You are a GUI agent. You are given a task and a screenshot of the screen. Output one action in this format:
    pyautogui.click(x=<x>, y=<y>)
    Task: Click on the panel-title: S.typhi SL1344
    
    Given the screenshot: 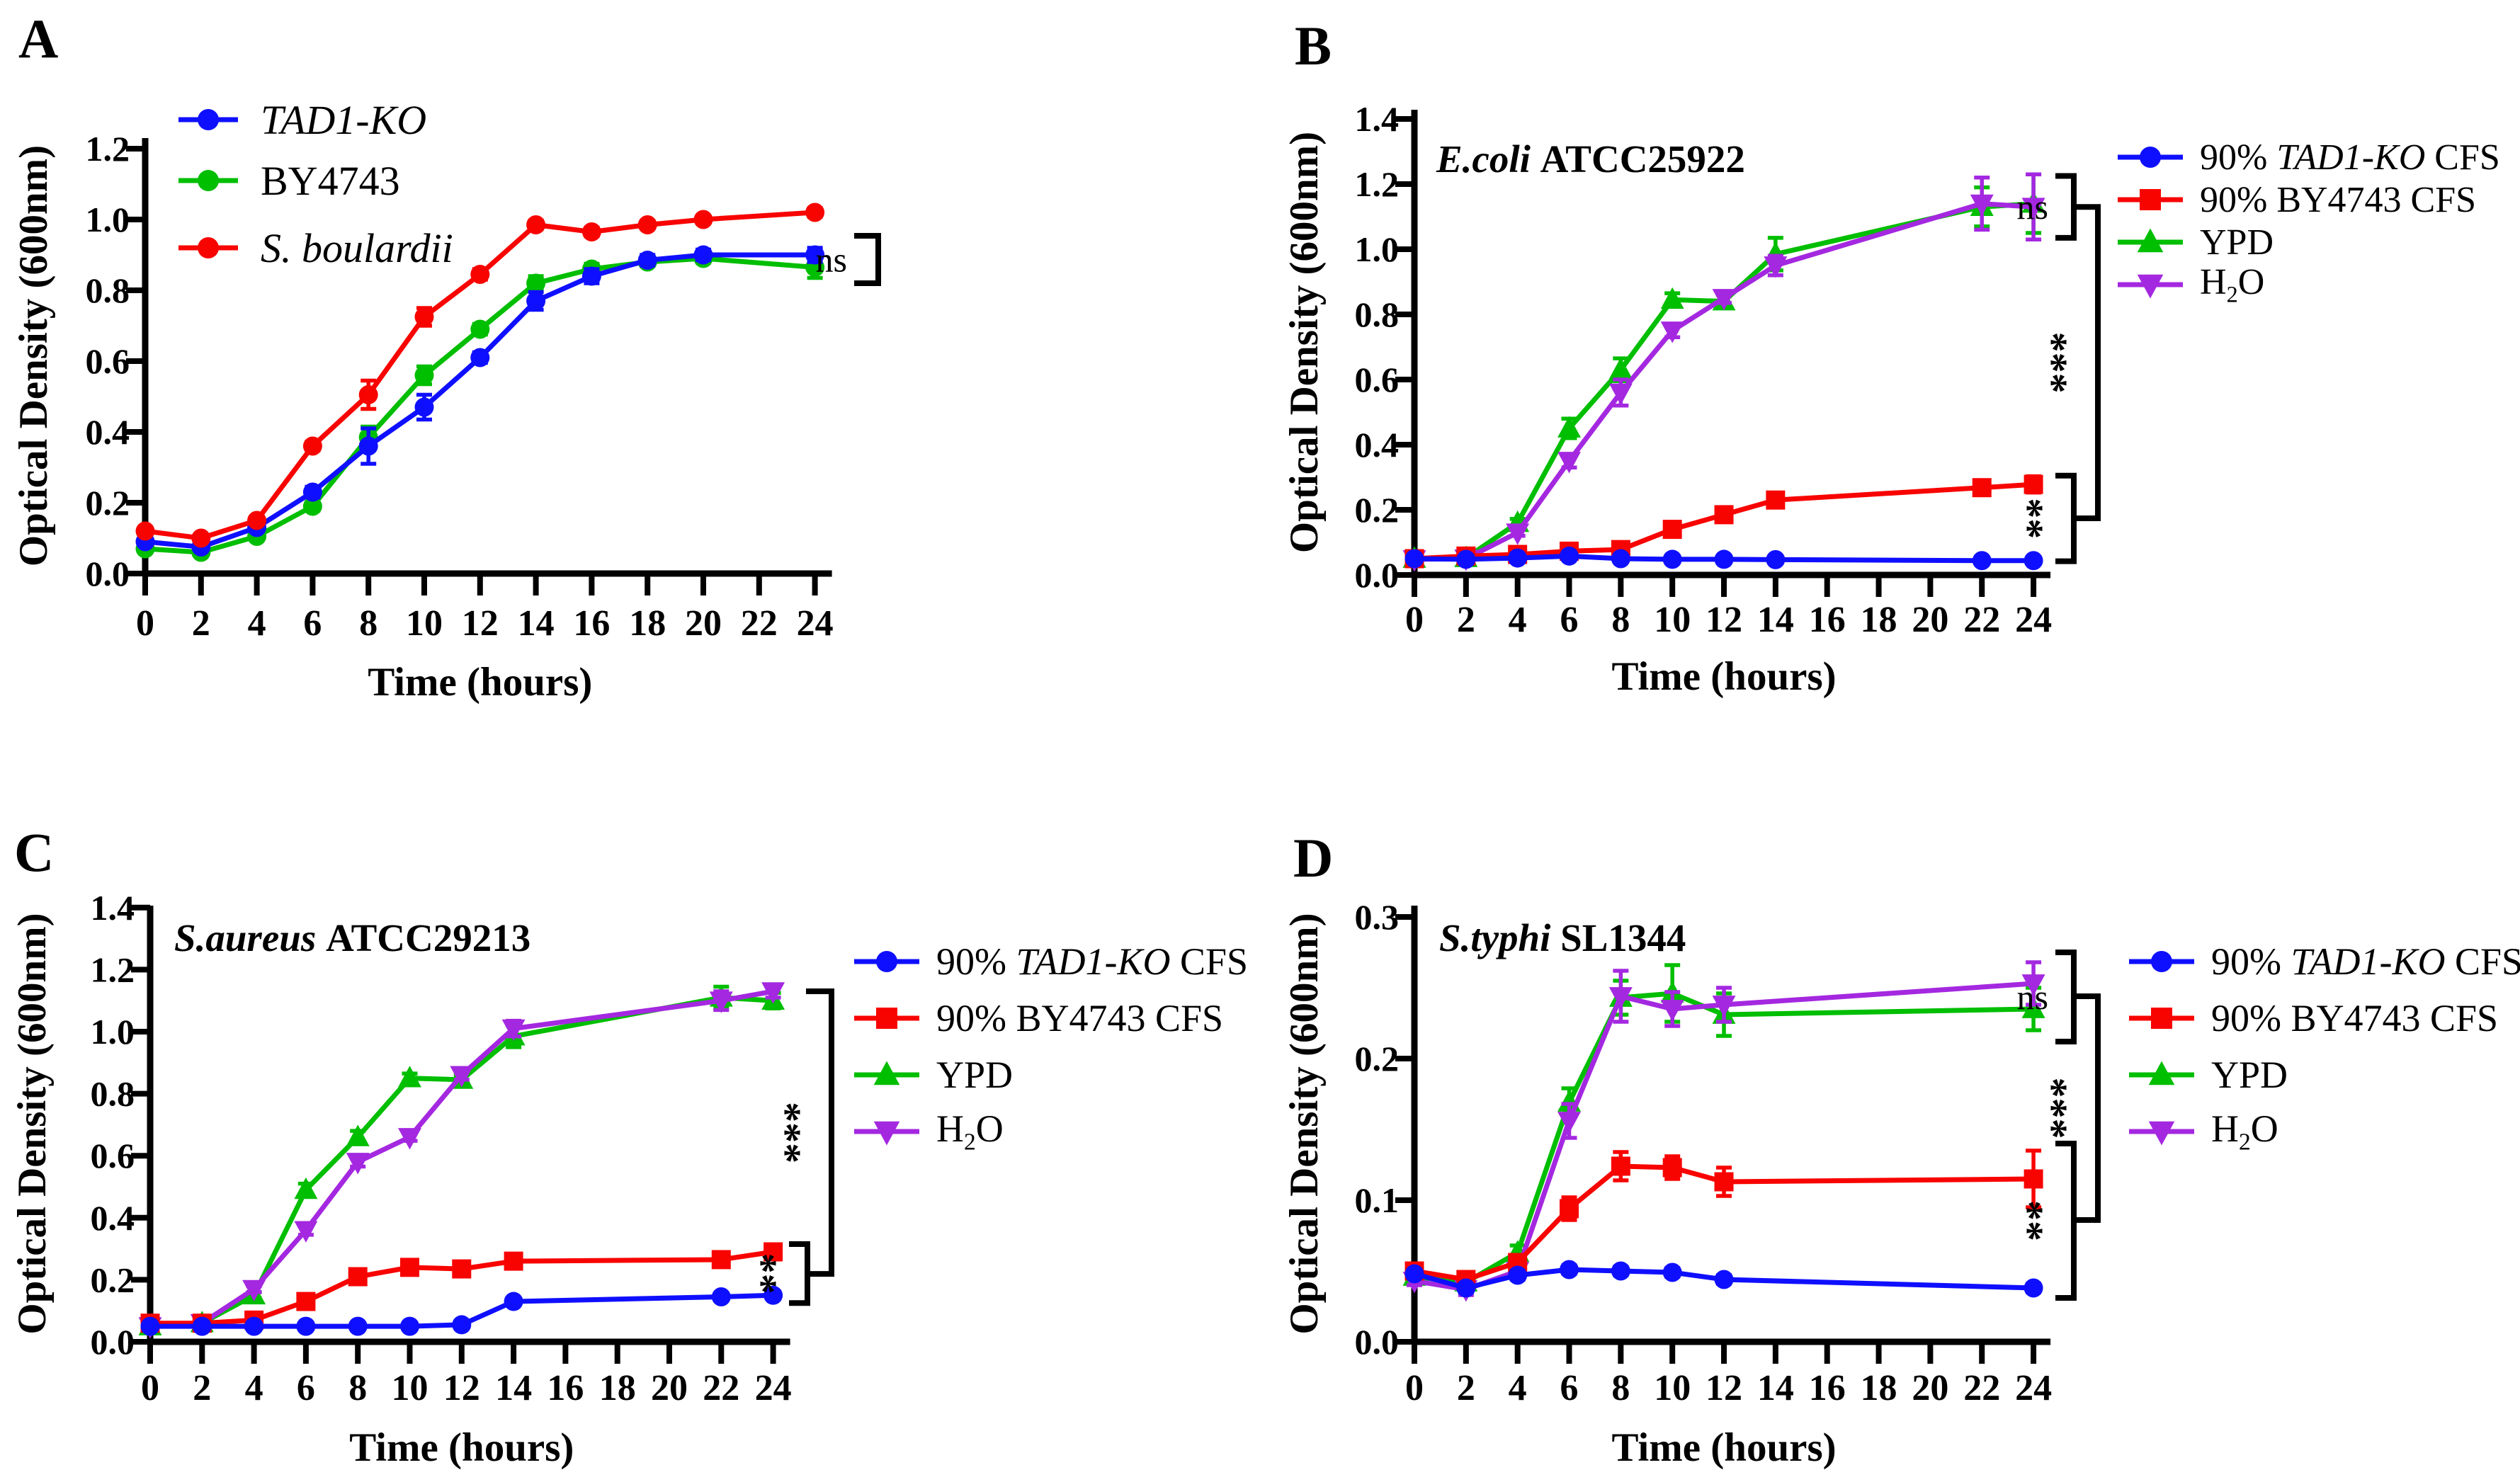 What is the action you would take?
    pyautogui.click(x=1563, y=937)
    